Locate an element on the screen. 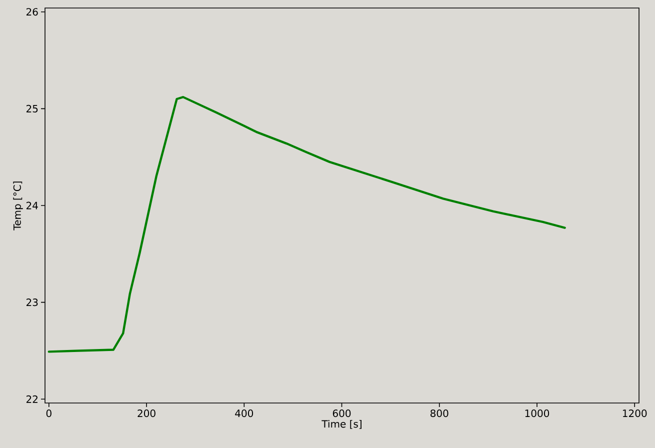 This screenshot has width=655, height=448. y-tick-label: 26 is located at coordinates (32, 12).